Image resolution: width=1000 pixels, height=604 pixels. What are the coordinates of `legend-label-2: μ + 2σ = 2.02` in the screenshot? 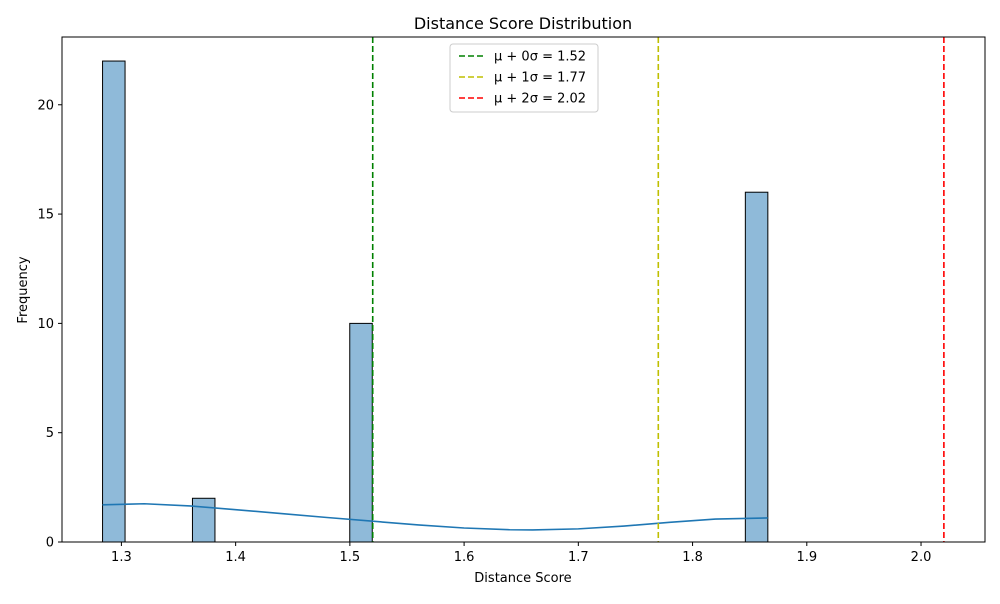 It's located at (540, 99).